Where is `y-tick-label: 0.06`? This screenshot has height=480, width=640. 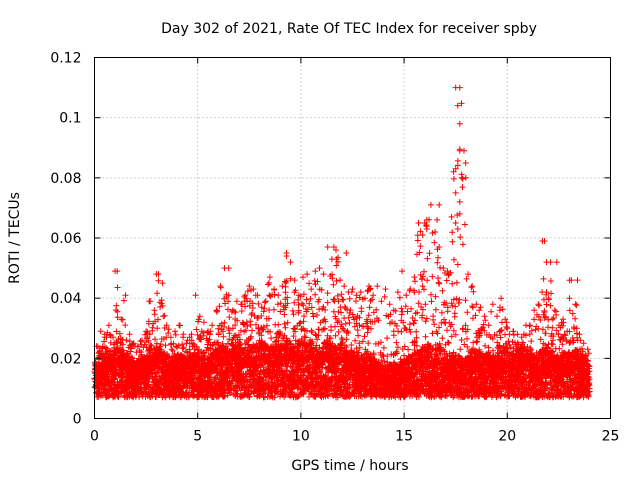
y-tick-label: 0.06 is located at coordinates (65, 239).